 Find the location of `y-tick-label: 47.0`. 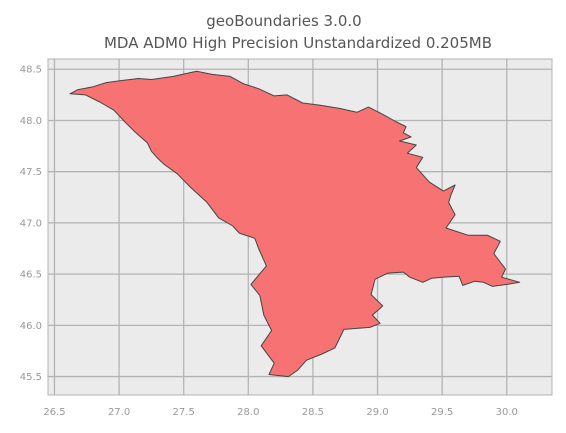

y-tick-label: 47.0 is located at coordinates (31, 223).